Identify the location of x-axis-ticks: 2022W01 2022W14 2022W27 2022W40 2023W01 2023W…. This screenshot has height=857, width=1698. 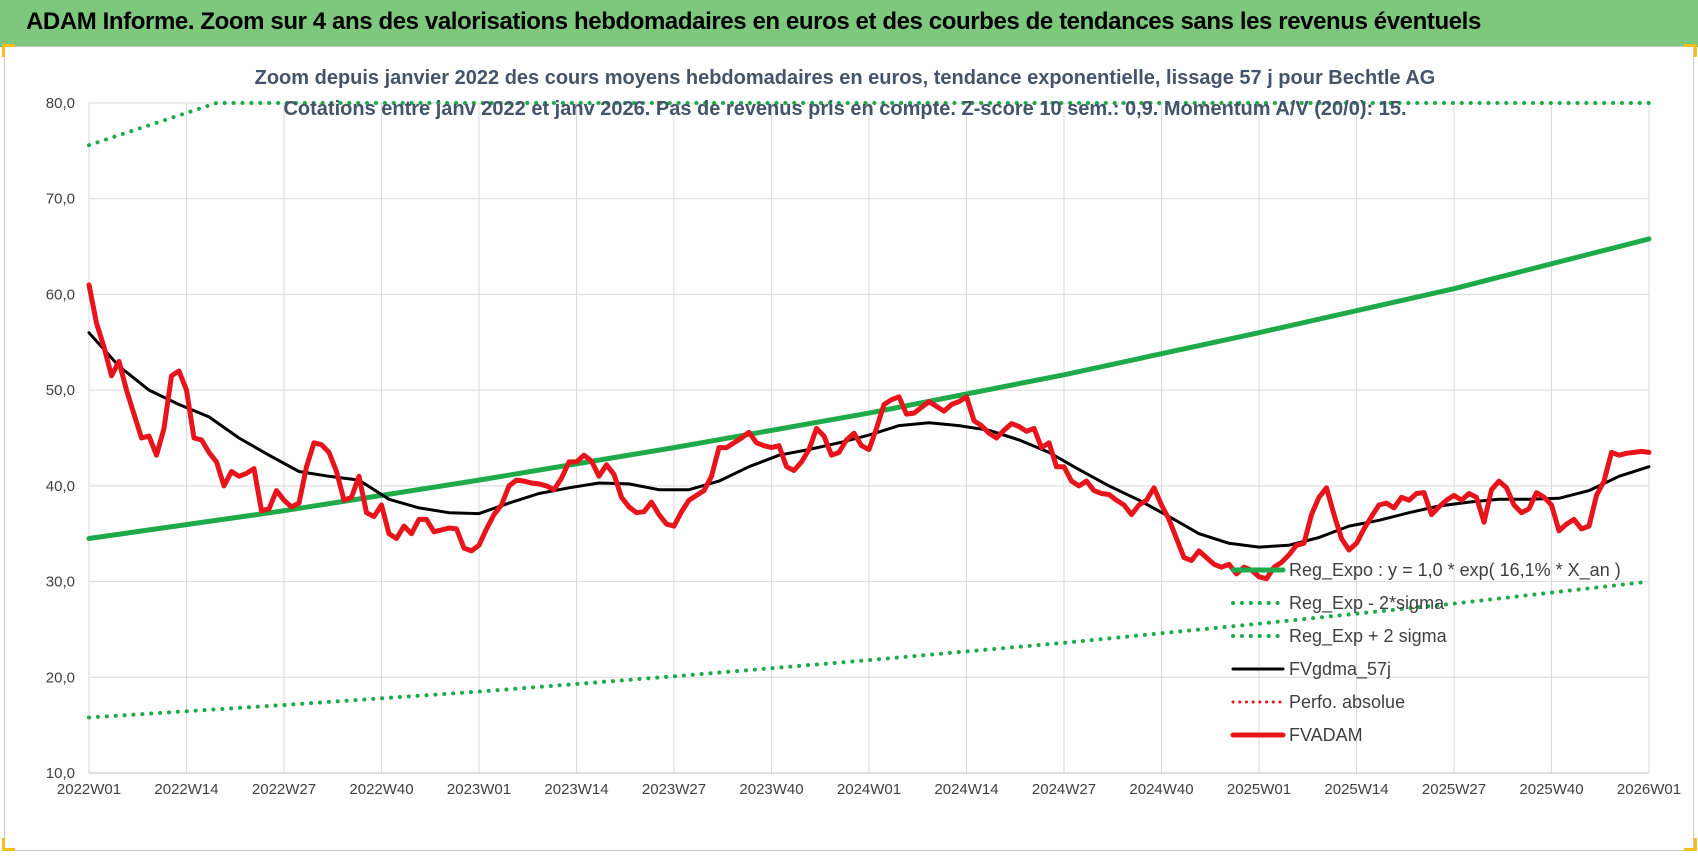
(869, 789).